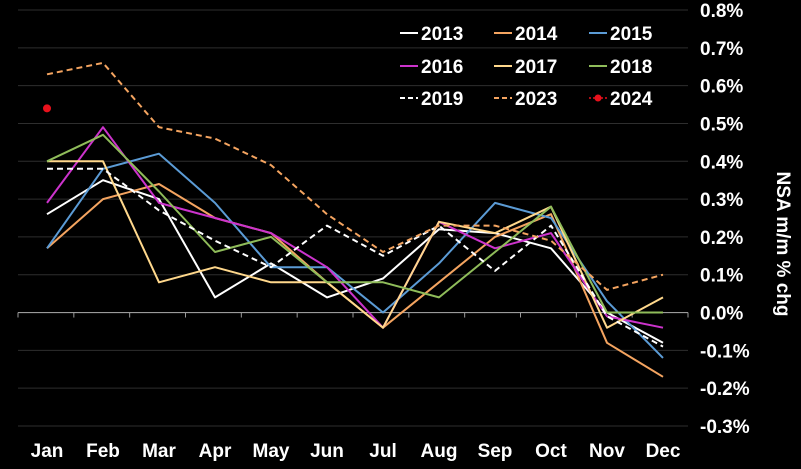 The width and height of the screenshot is (801, 469). What do you see at coordinates (536, 99) in the screenshot?
I see `legend-label: 2023` at bounding box center [536, 99].